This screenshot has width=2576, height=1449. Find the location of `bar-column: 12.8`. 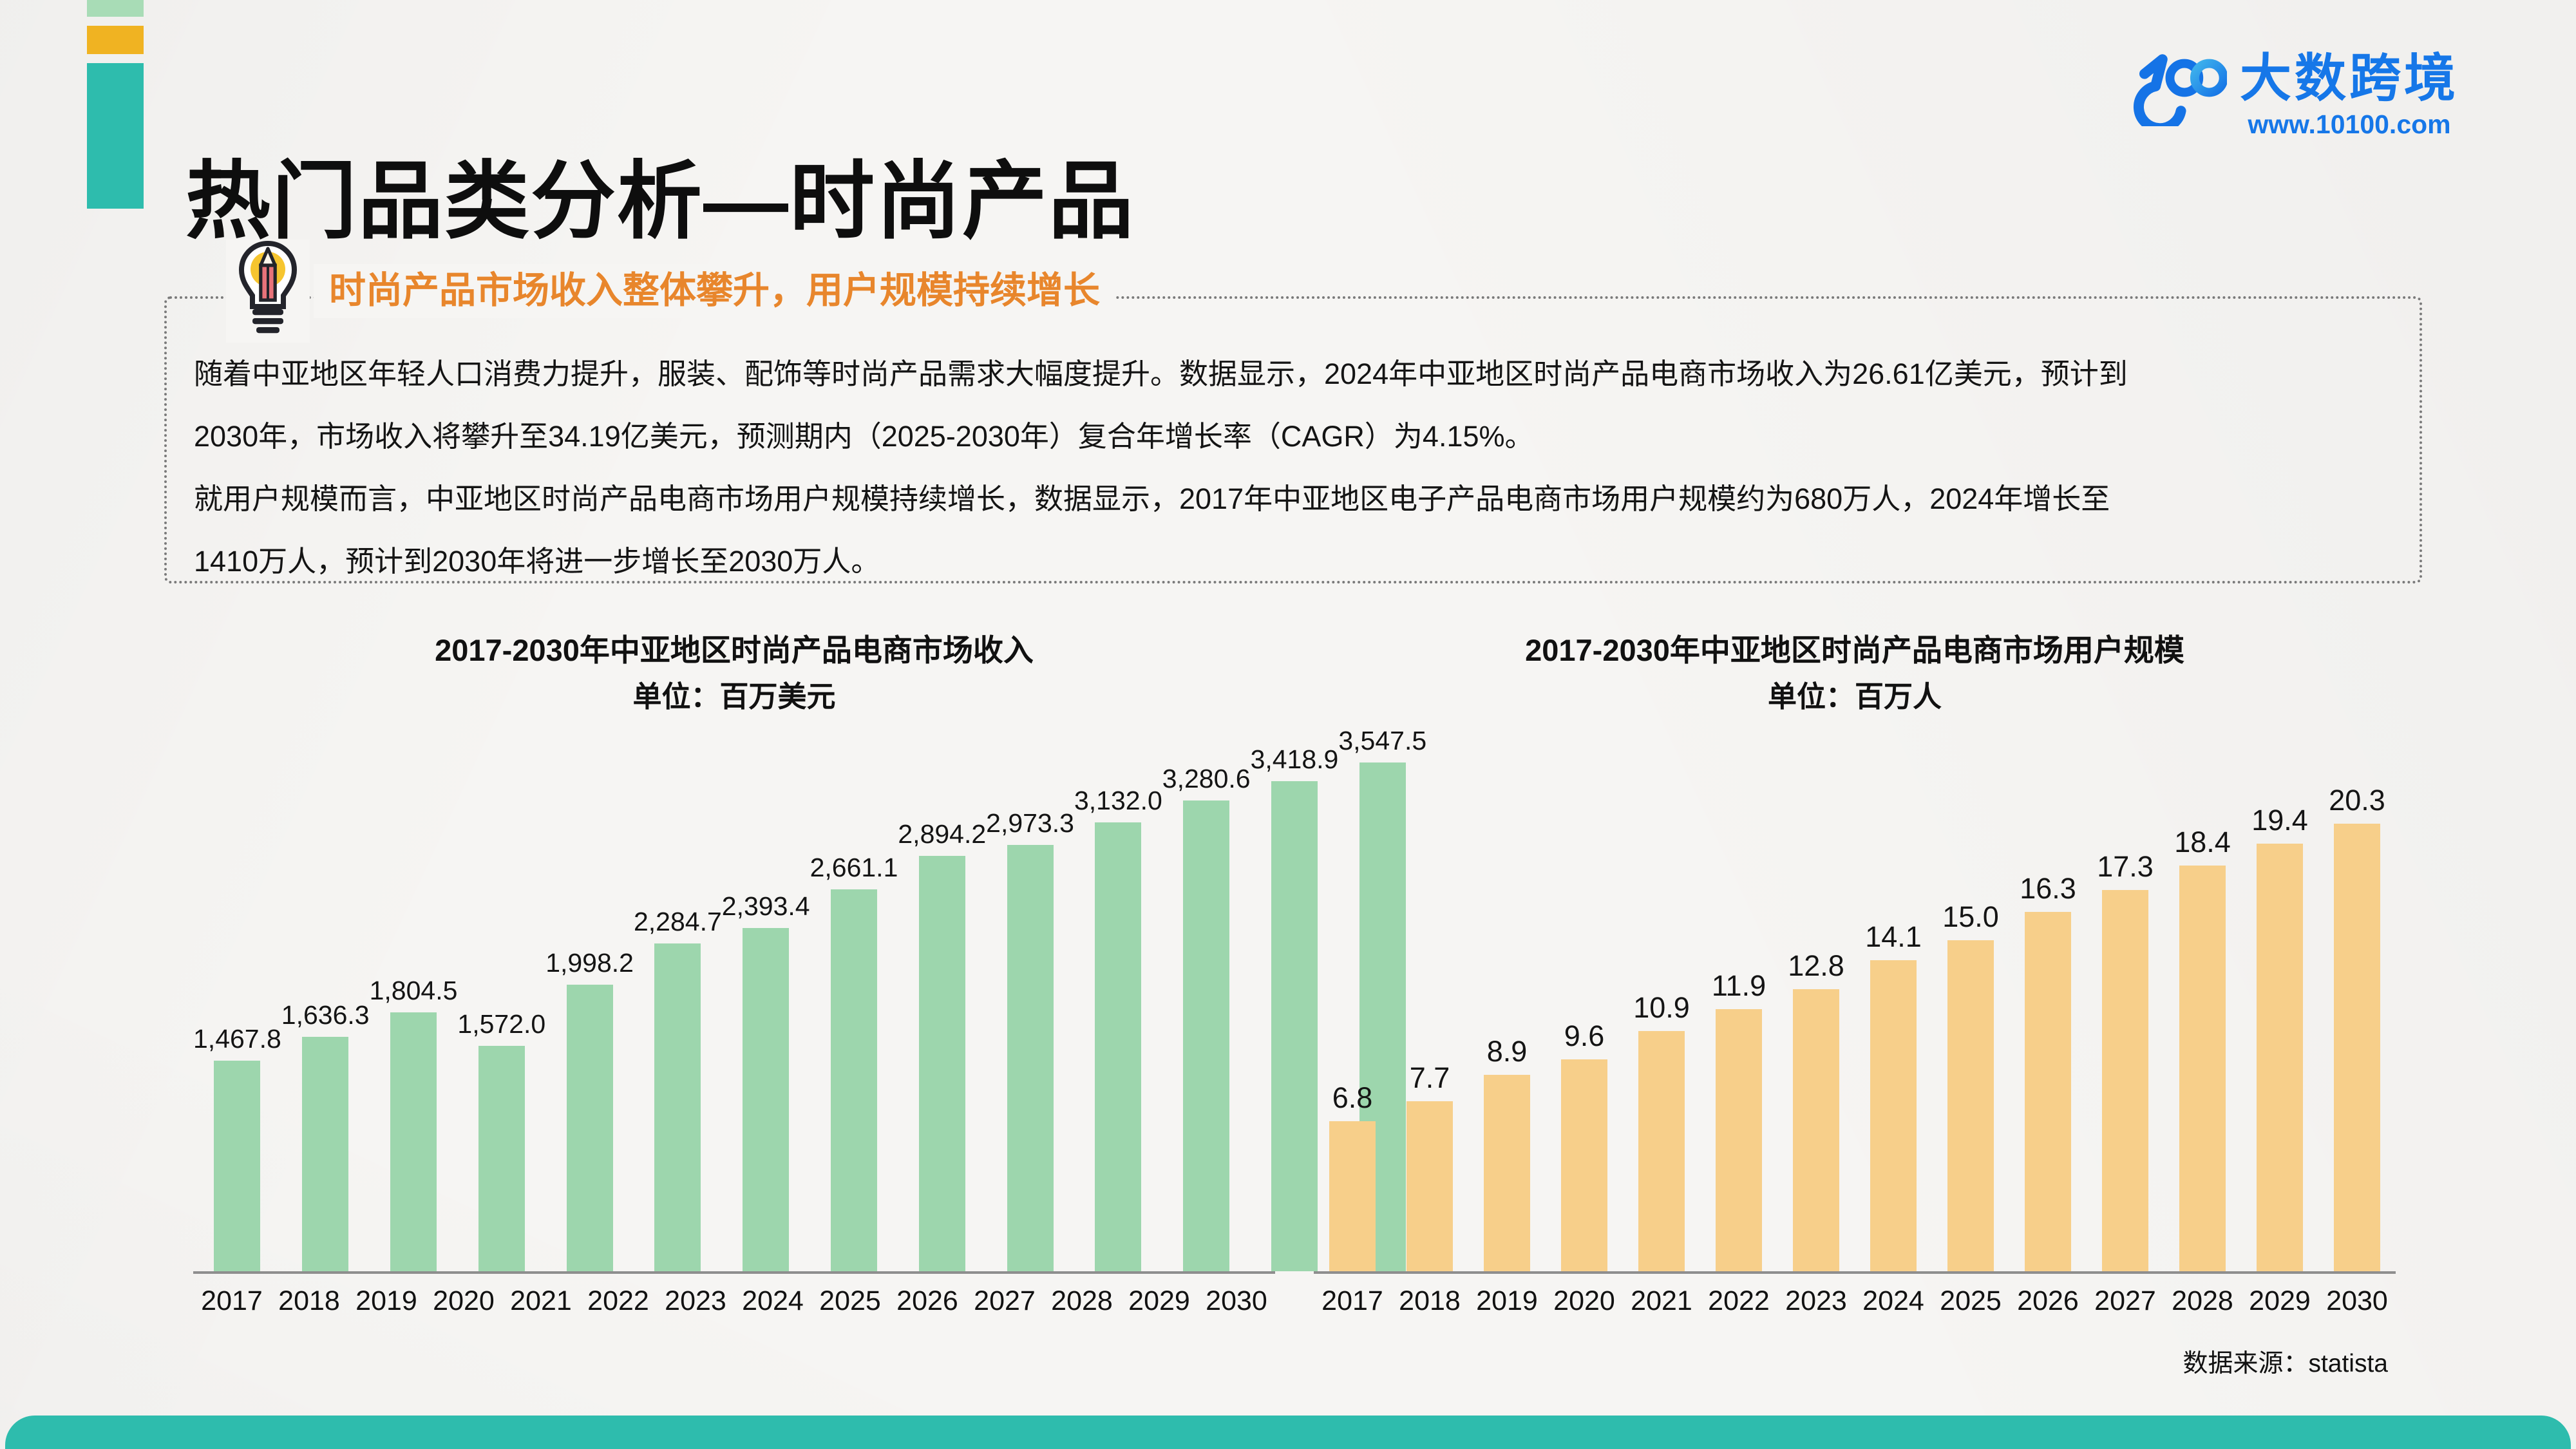

bar-column: 12.8 is located at coordinates (1816, 1110).